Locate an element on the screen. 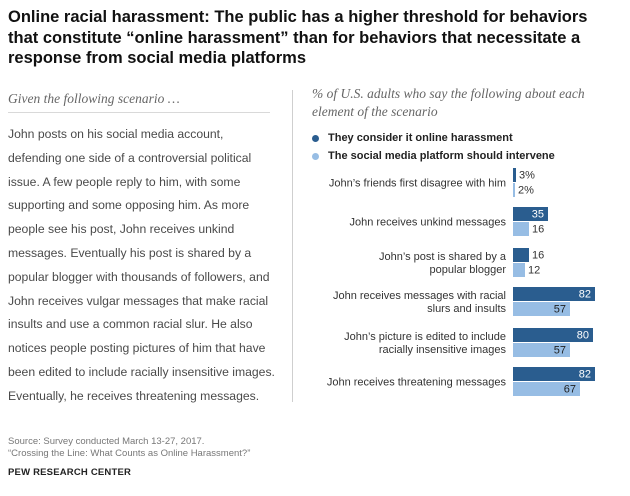 Image resolution: width=630 pixels, height=496 pixels. column-divider is located at coordinates (292, 246).